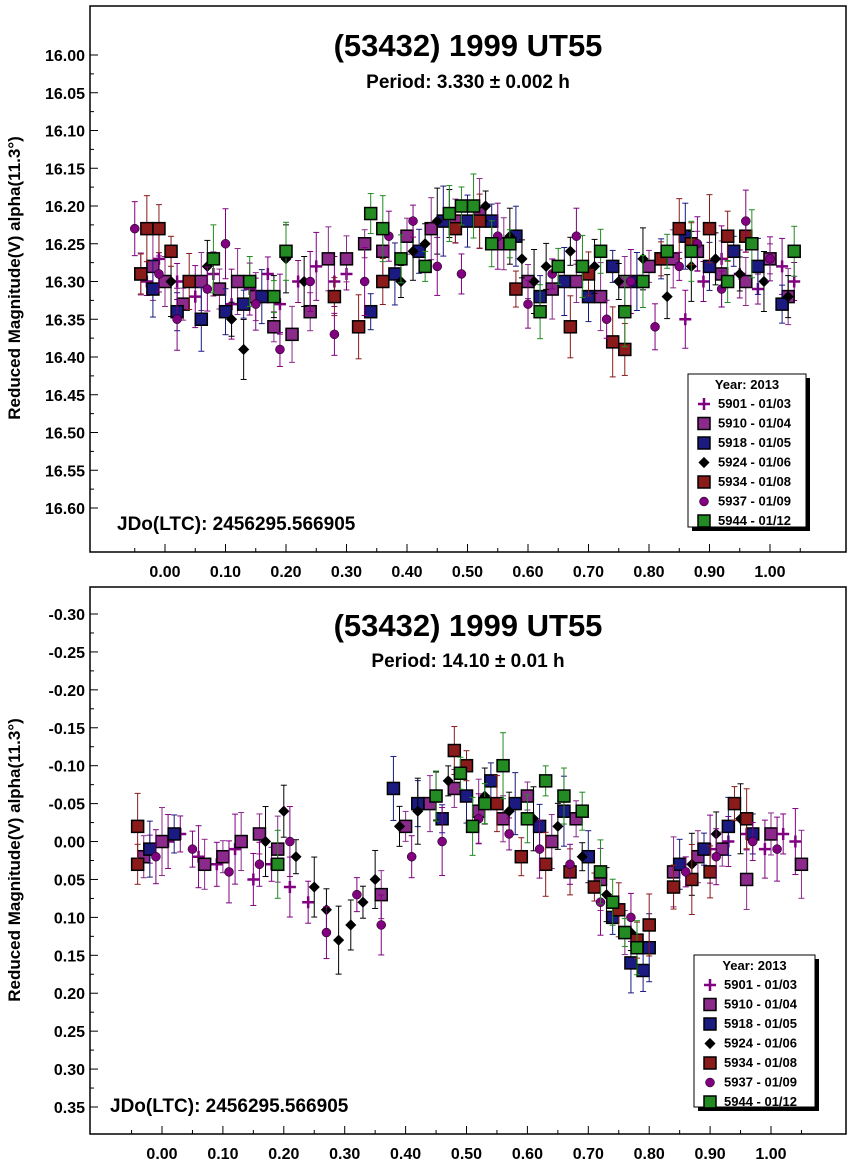  What do you see at coordinates (67, 653) in the screenshot?
I see `y-tick-label: -0.25` at bounding box center [67, 653].